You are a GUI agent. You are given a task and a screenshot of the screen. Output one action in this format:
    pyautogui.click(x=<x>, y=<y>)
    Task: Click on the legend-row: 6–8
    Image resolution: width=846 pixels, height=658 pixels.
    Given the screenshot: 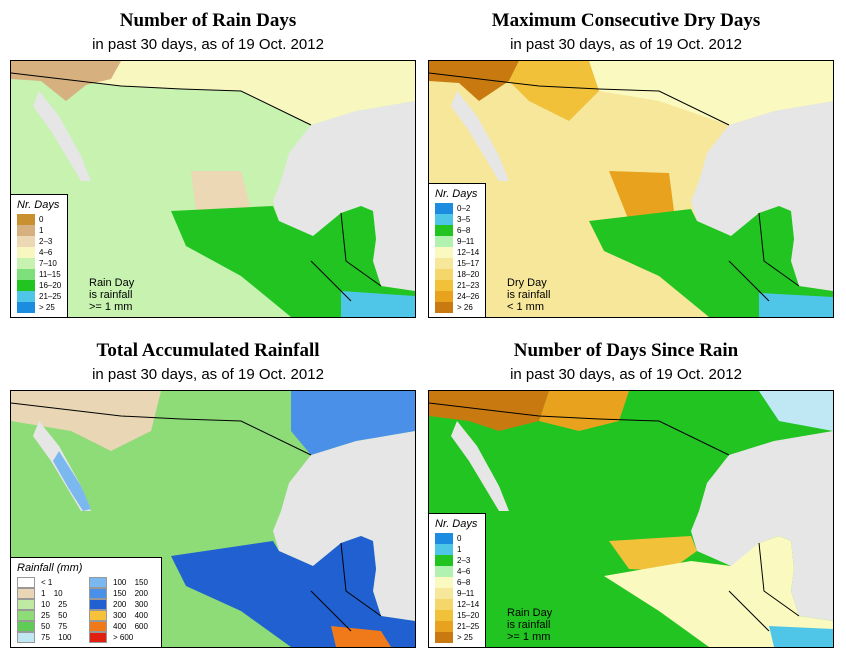 What is the action you would take?
    pyautogui.click(x=457, y=230)
    